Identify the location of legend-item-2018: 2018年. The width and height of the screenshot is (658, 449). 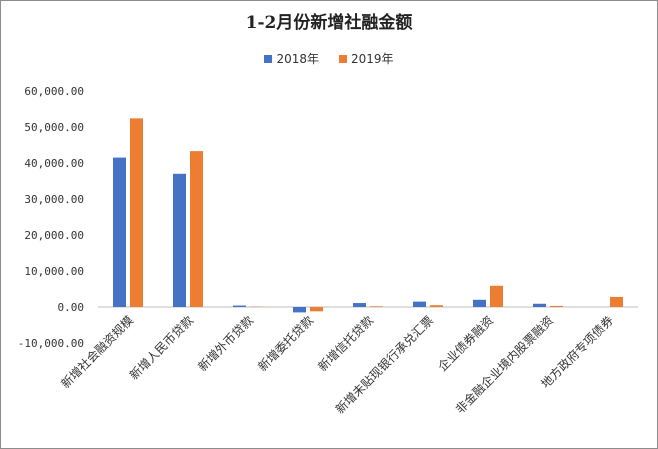
(291, 58).